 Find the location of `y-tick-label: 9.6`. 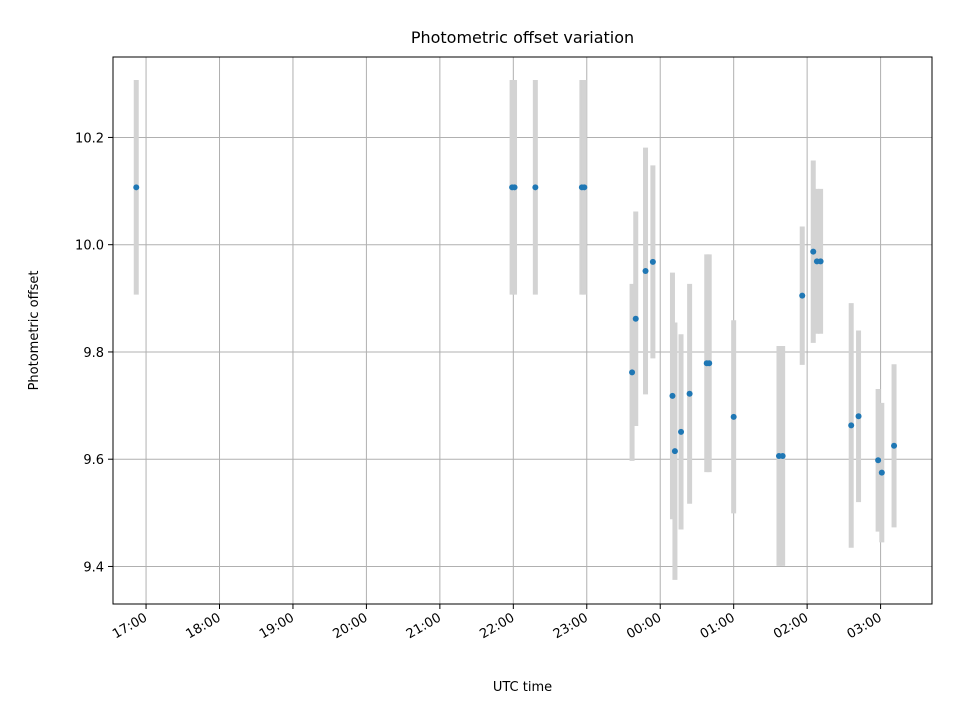

y-tick-label: 9.6 is located at coordinates (93, 460).